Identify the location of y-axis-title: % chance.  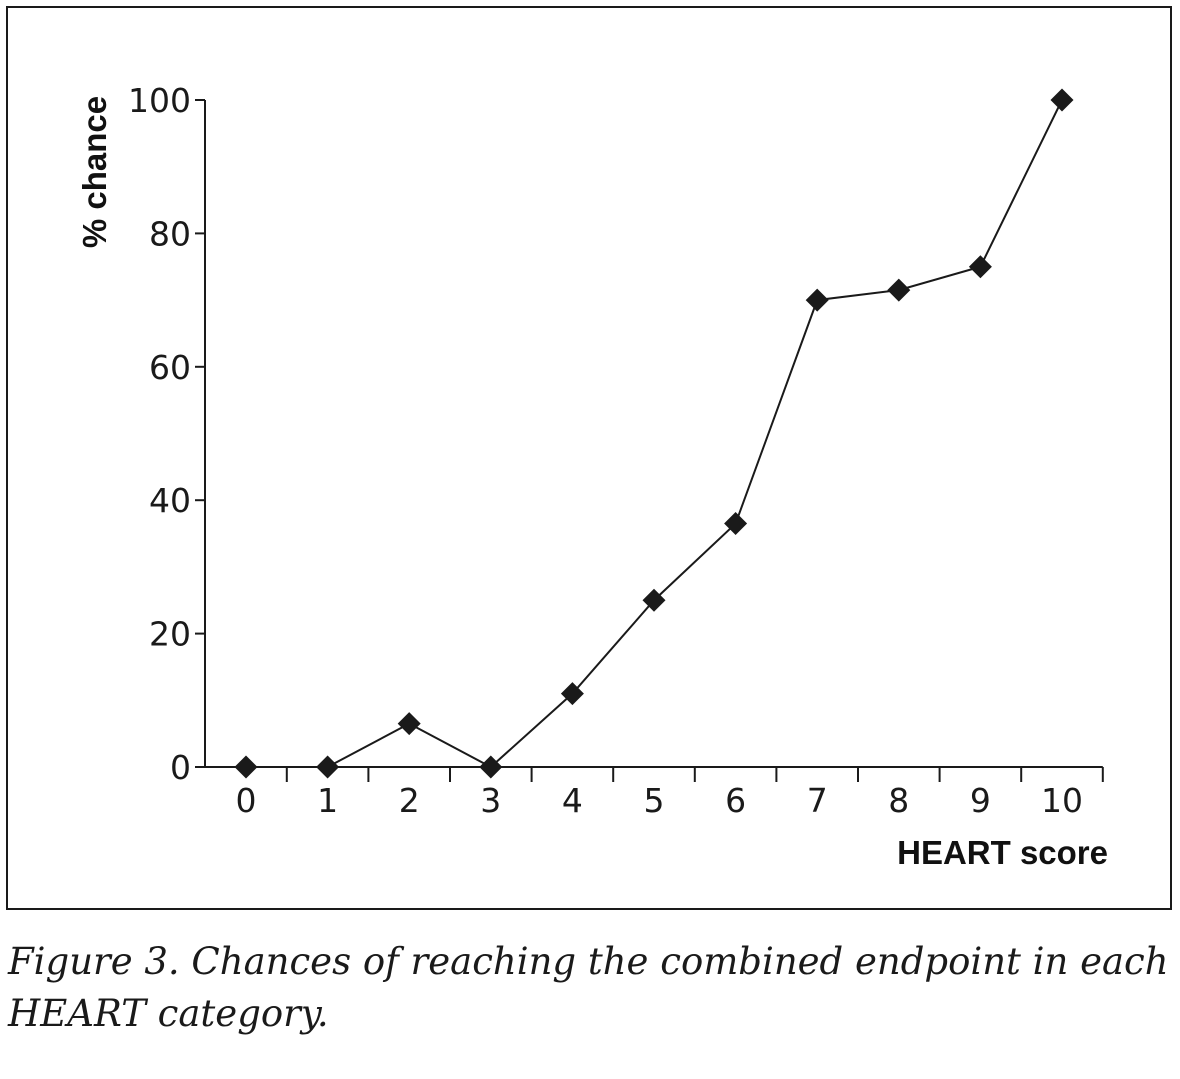
(94, 172).